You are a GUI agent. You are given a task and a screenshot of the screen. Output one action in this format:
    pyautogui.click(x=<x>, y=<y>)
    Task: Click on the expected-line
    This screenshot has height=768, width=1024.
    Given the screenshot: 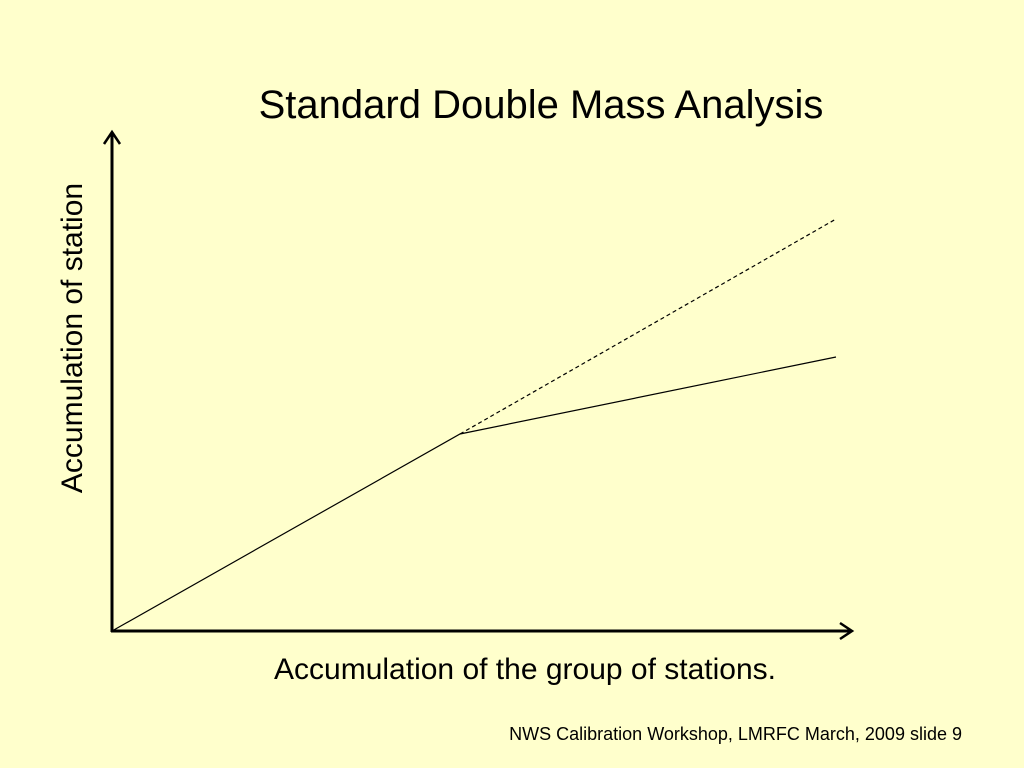 What is the action you would take?
    pyautogui.click(x=648, y=326)
    